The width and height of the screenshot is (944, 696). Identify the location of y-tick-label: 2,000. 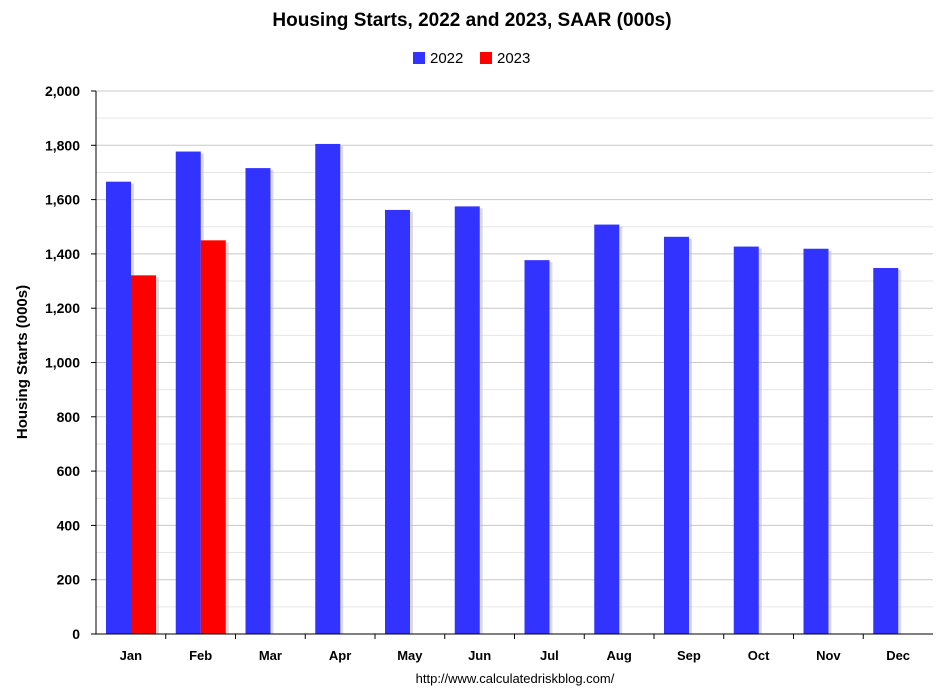
(62, 91).